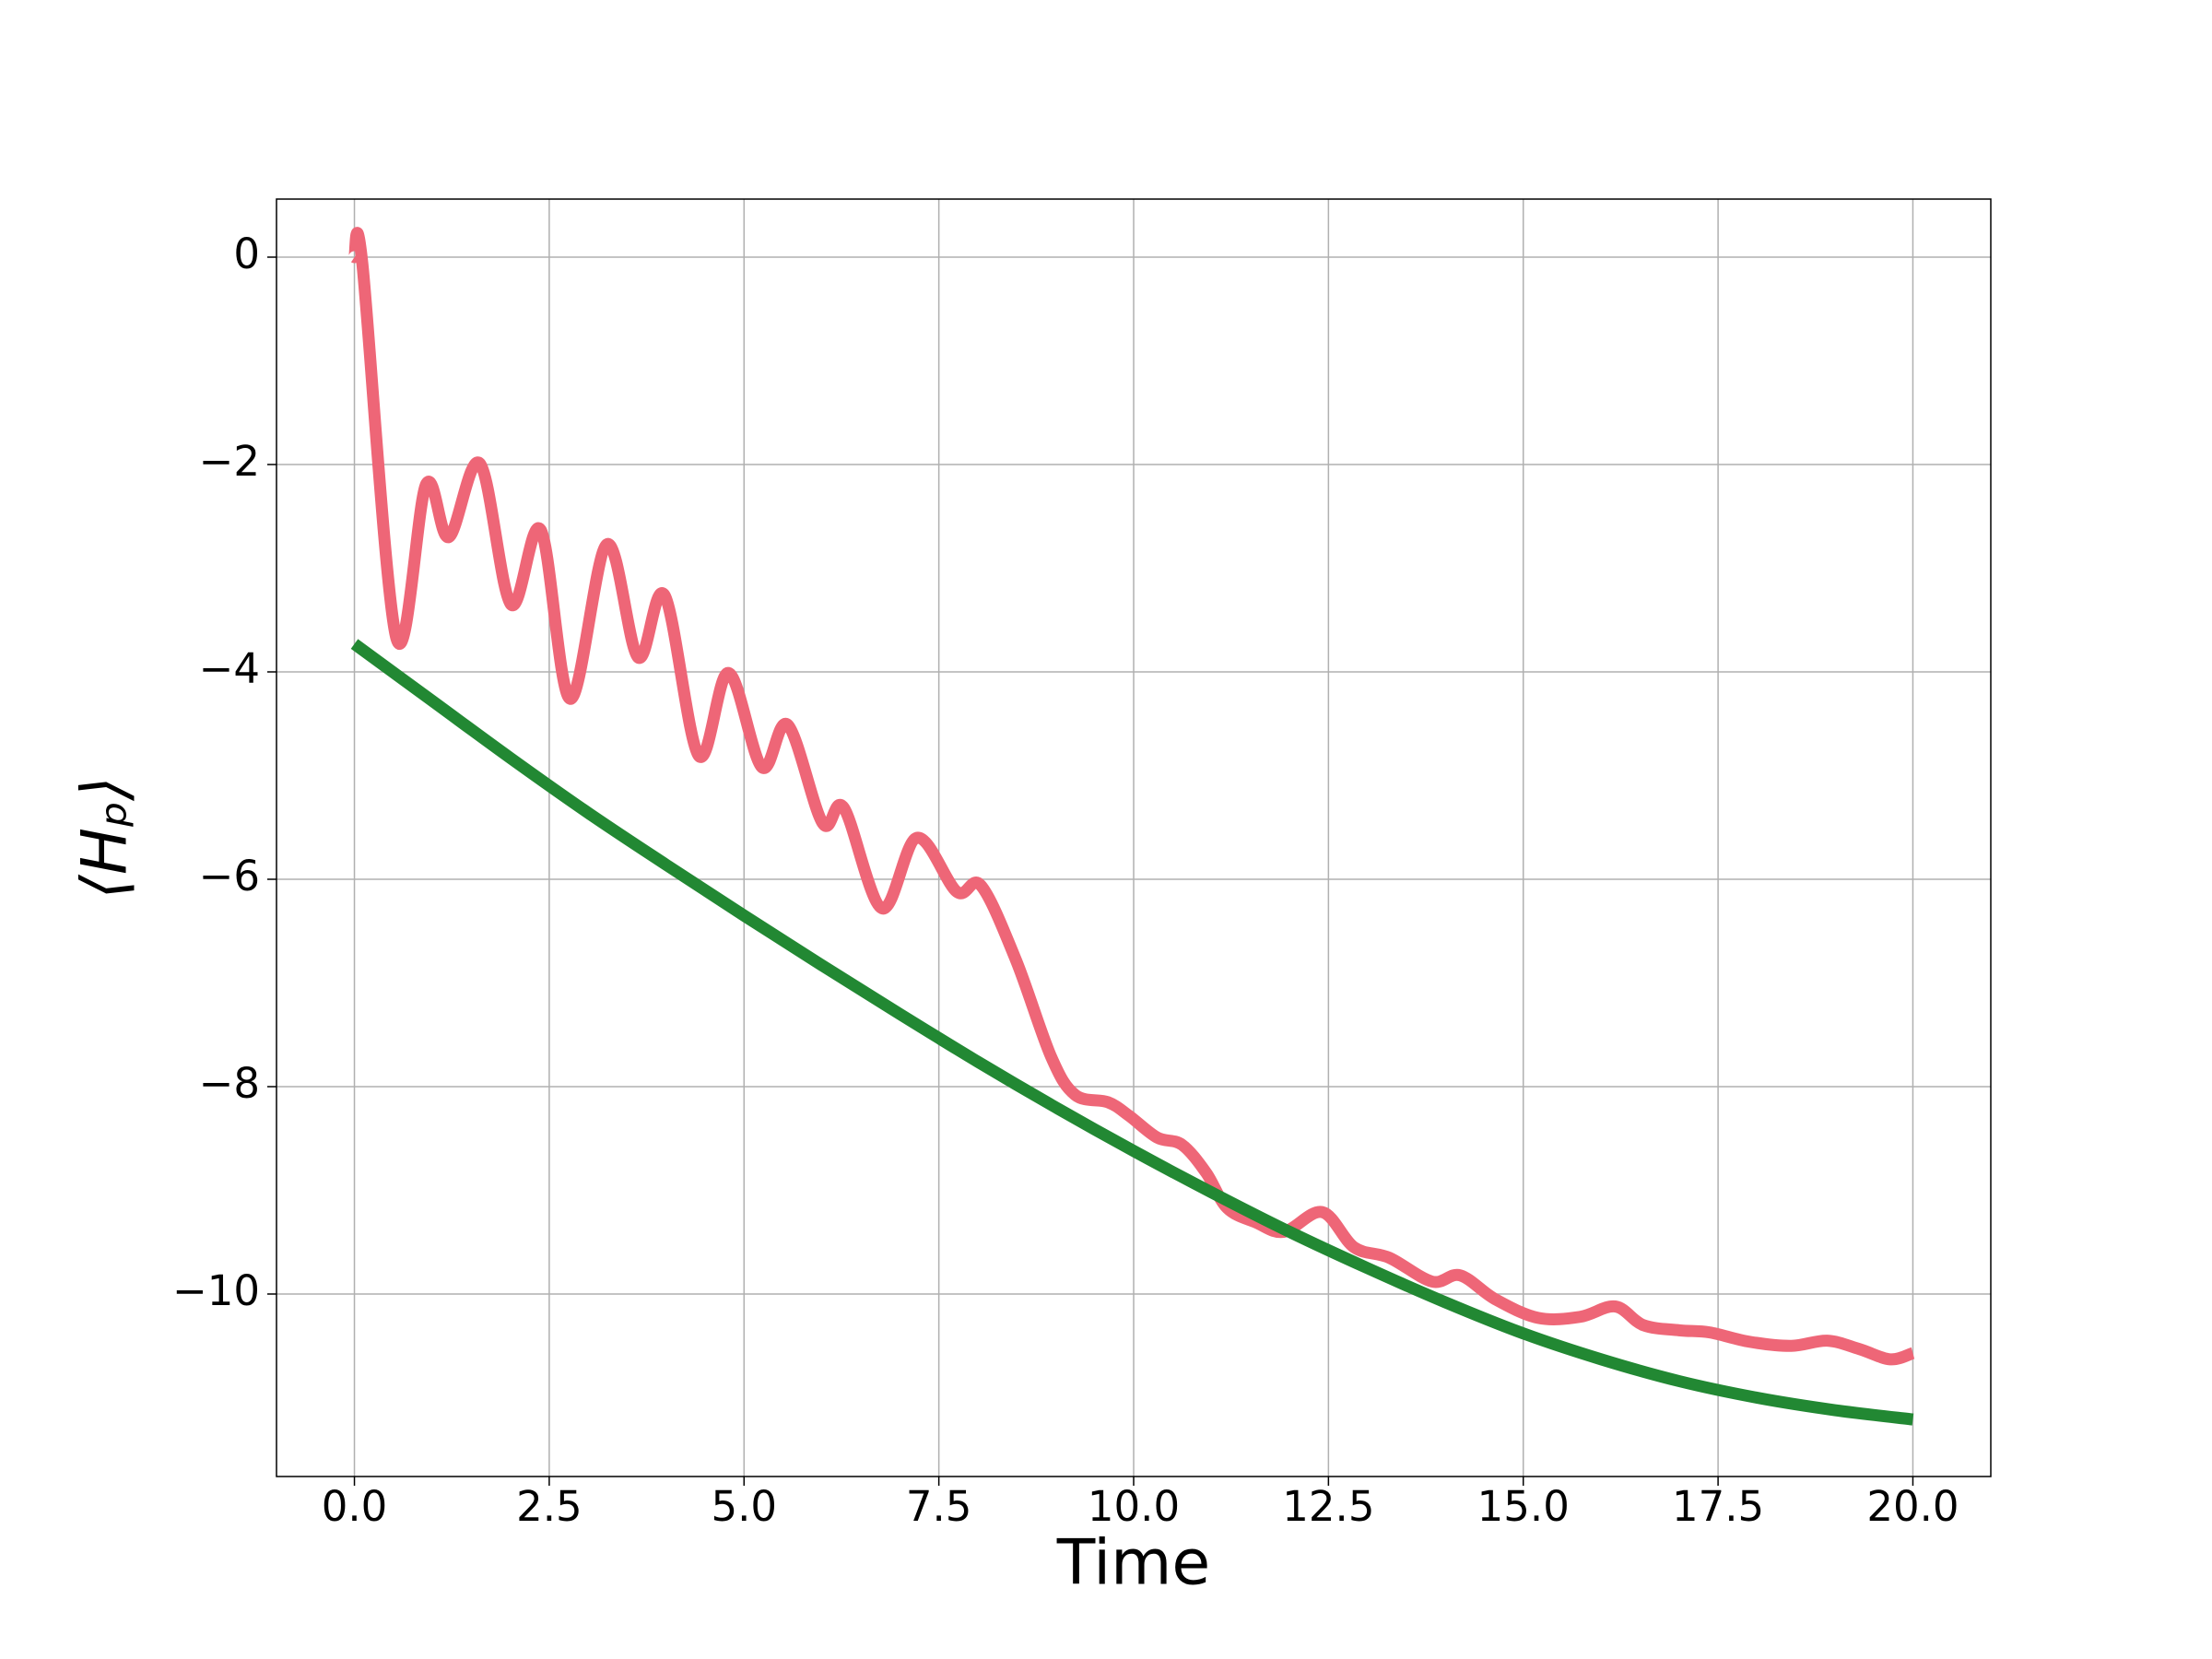 The width and height of the screenshot is (2212, 1659). Describe the element at coordinates (1718, 1506) in the screenshot. I see `x-tick-label: 17.5` at that location.